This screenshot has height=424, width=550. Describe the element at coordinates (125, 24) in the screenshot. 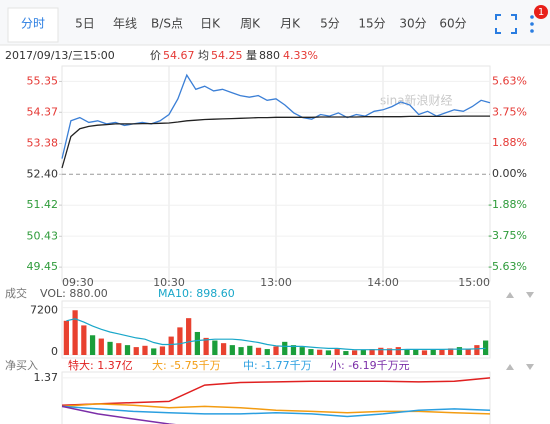

I see `tab: 年线` at that location.